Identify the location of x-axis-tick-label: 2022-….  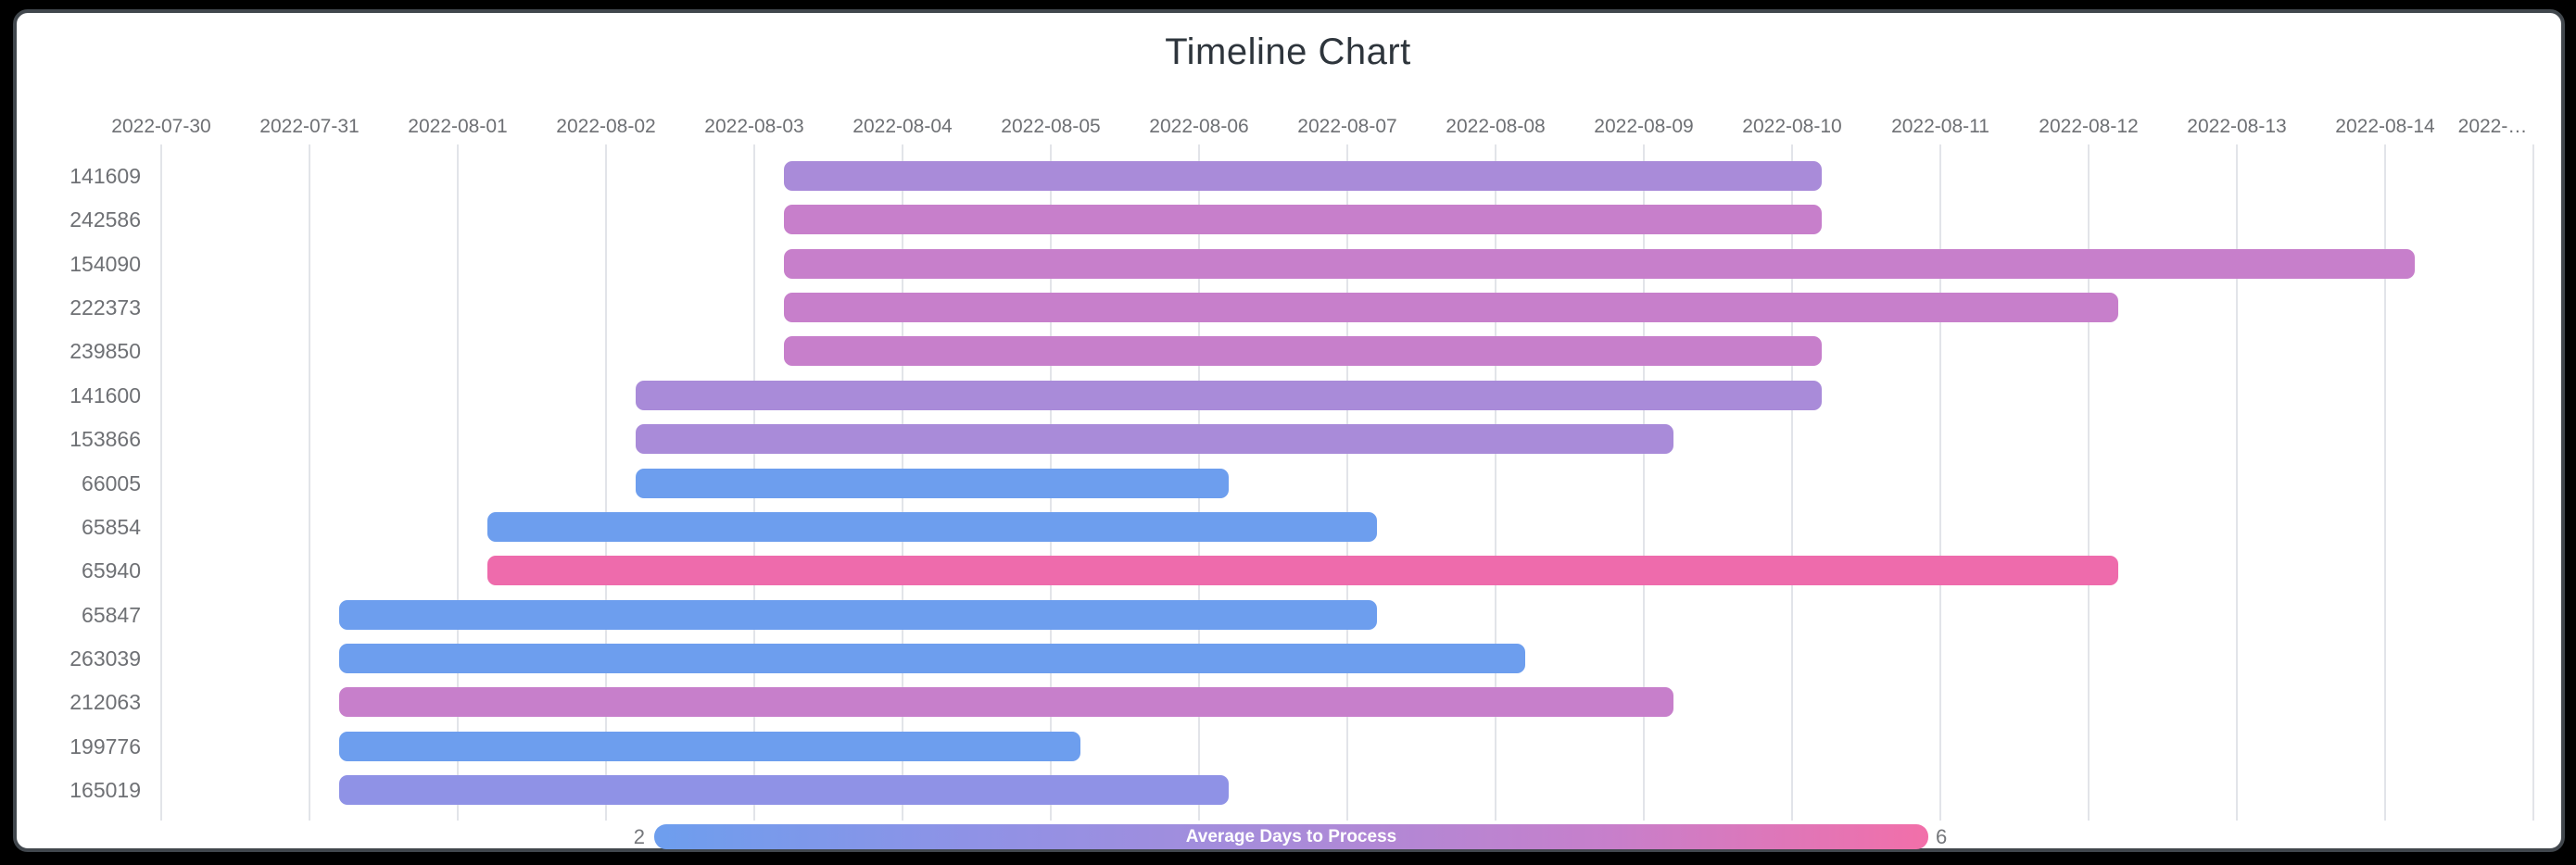
(2493, 126).